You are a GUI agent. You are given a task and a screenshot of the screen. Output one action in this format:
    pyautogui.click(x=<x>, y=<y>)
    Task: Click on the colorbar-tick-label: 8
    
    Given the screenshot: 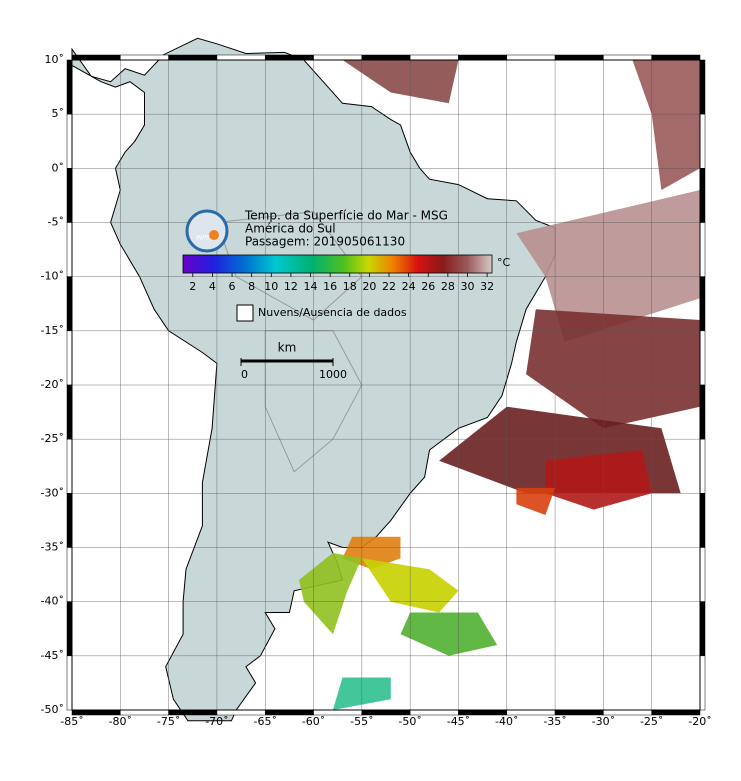 What is the action you would take?
    pyautogui.click(x=251, y=286)
    